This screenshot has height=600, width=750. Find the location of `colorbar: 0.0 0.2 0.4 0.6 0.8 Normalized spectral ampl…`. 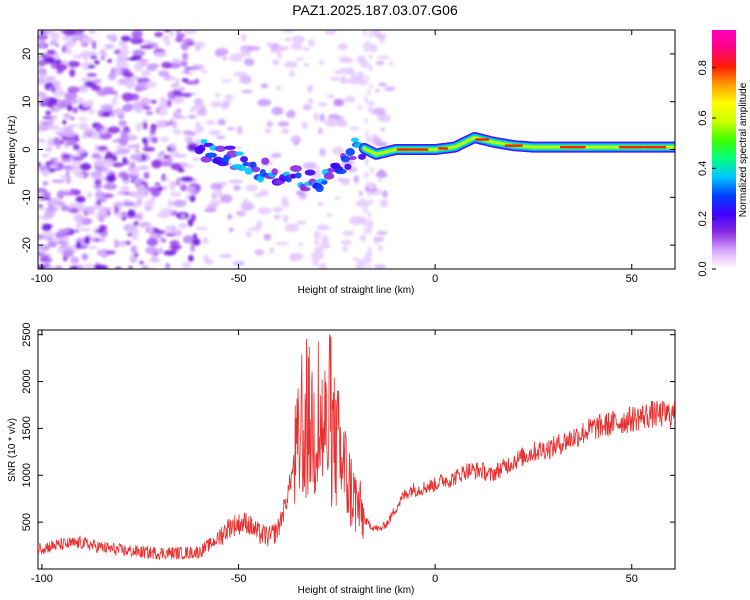

colorbar: 0.0 0.2 0.4 0.6 0.8 Normalized spectral ampl… is located at coordinates (723, 153).